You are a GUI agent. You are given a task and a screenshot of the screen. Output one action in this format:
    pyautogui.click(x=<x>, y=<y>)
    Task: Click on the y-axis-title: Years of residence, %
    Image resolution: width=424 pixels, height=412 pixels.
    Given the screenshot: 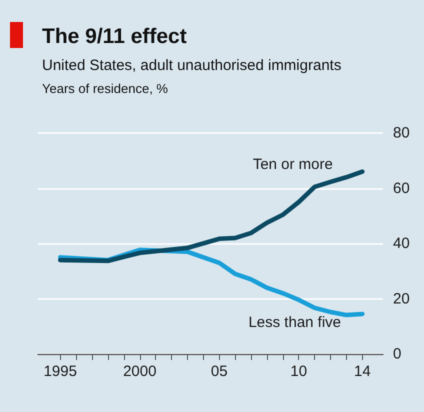 What is the action you would take?
    pyautogui.click(x=105, y=88)
    